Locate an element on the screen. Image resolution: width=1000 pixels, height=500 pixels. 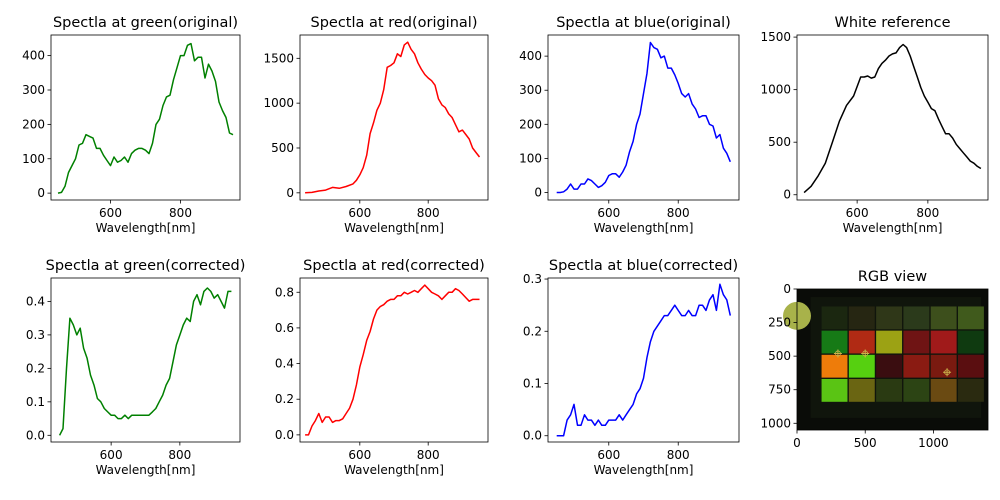
subplot-title: Spectla at red(corrected) is located at coordinates (394, 266).